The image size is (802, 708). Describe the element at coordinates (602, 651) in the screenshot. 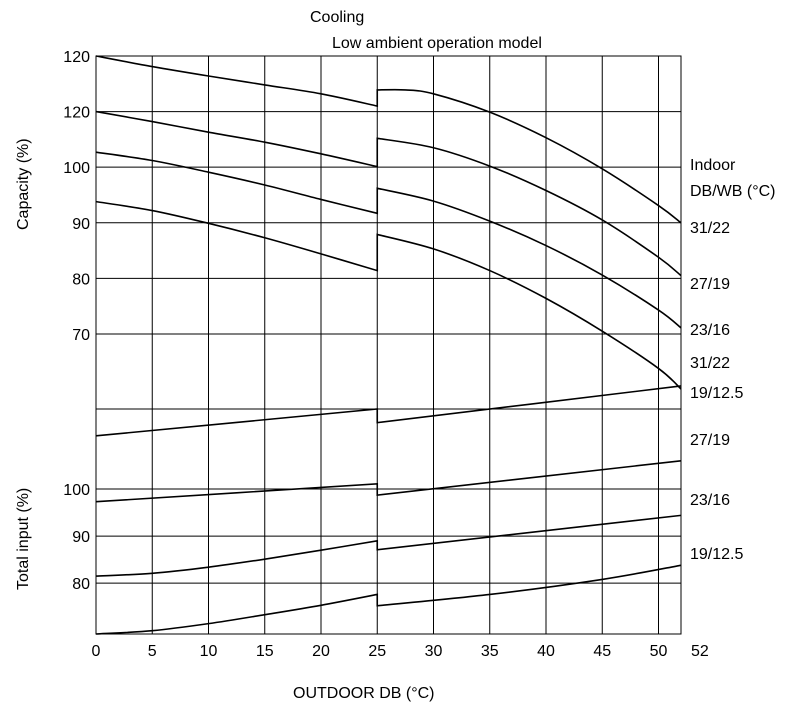

I see `x-tick-label: 45` at that location.